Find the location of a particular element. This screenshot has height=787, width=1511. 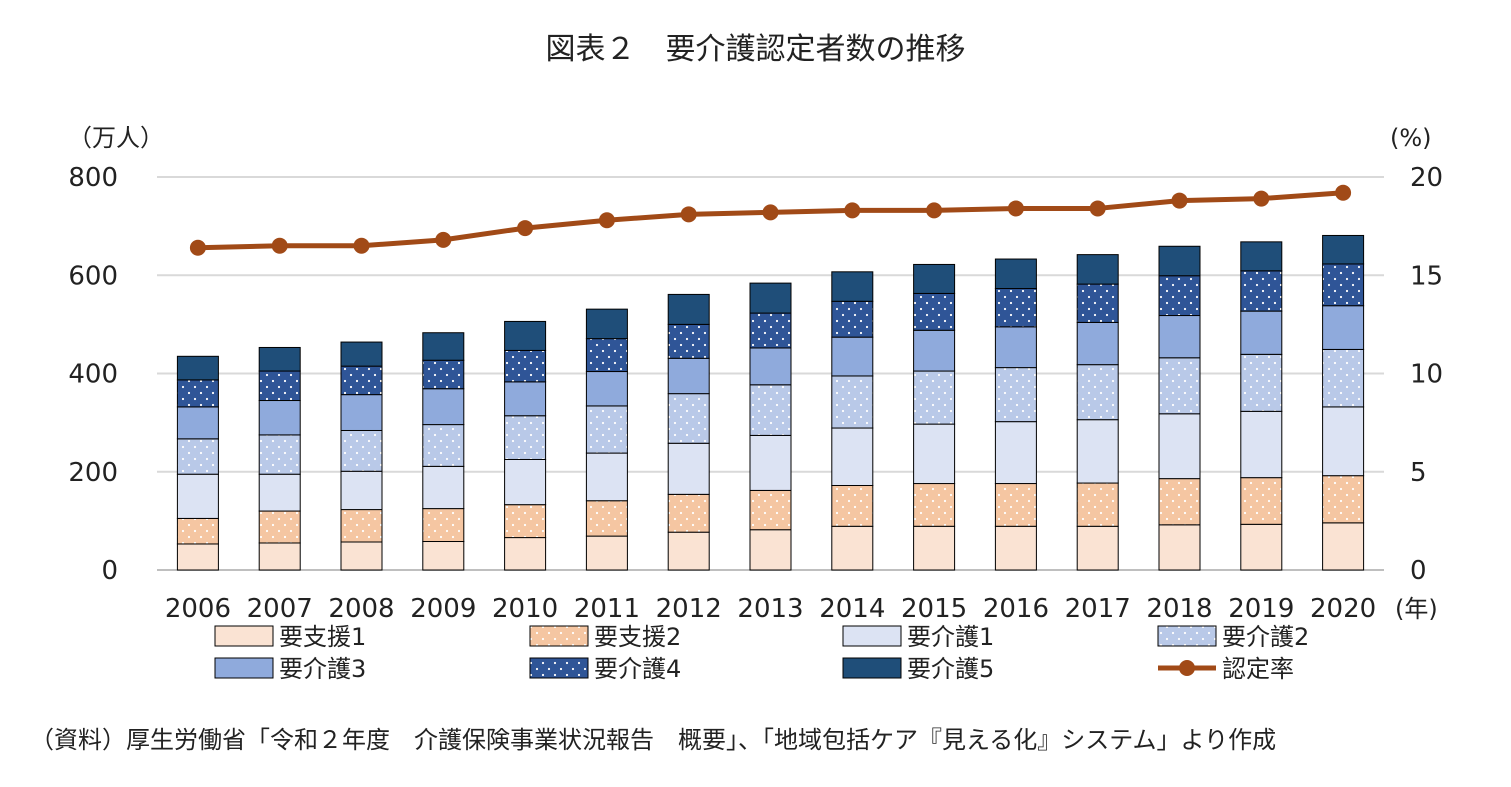

legend-item: 要介護1 is located at coordinates (918, 637).